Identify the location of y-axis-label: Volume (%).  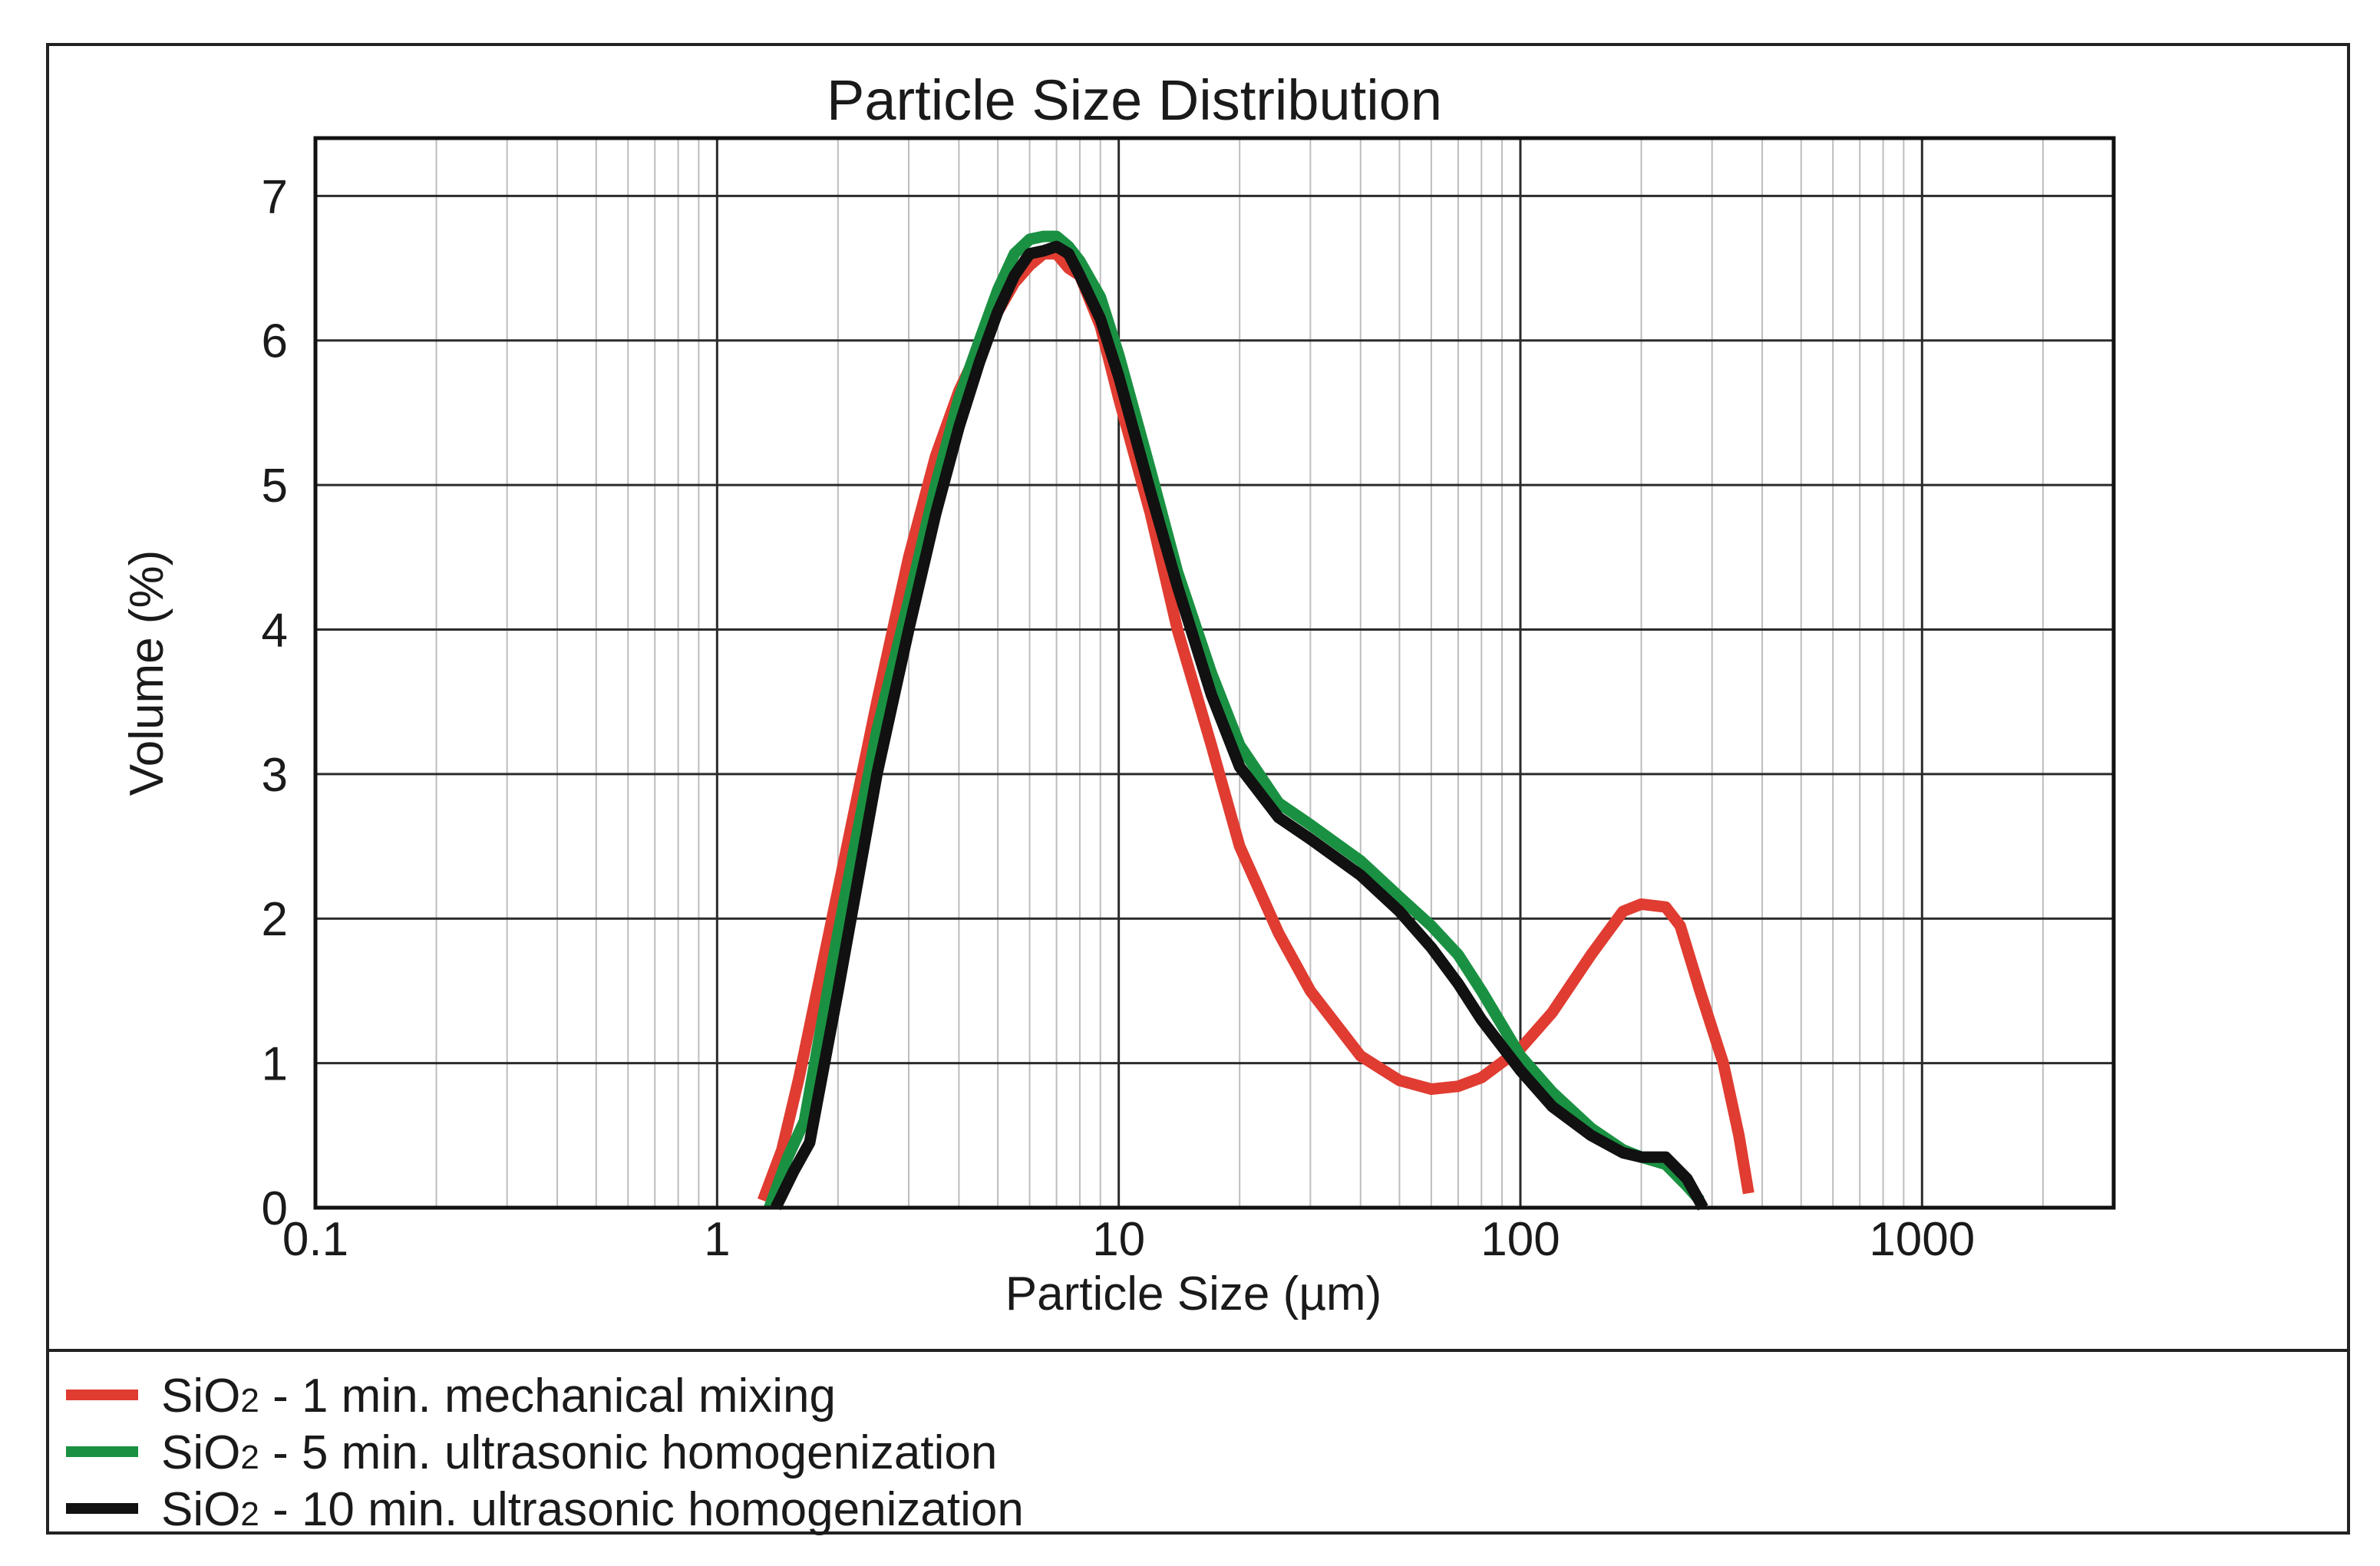
(146, 673).